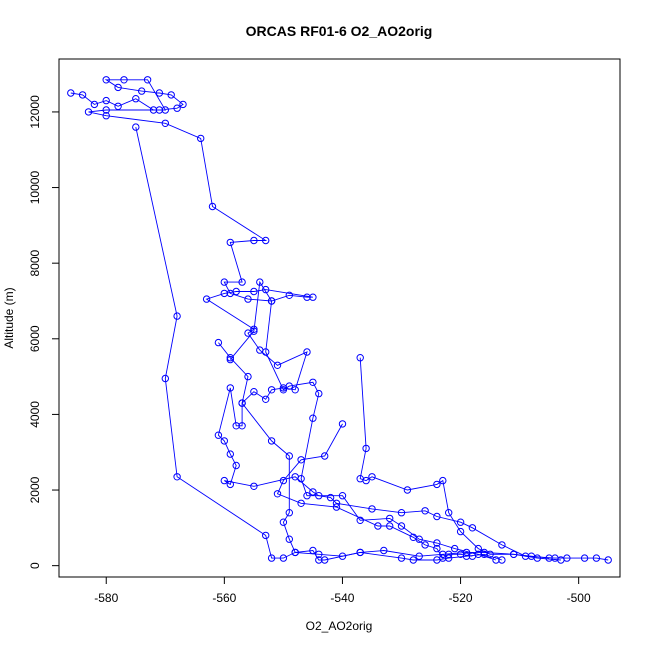  I want to click on x-tick-label: -540, so click(342, 598).